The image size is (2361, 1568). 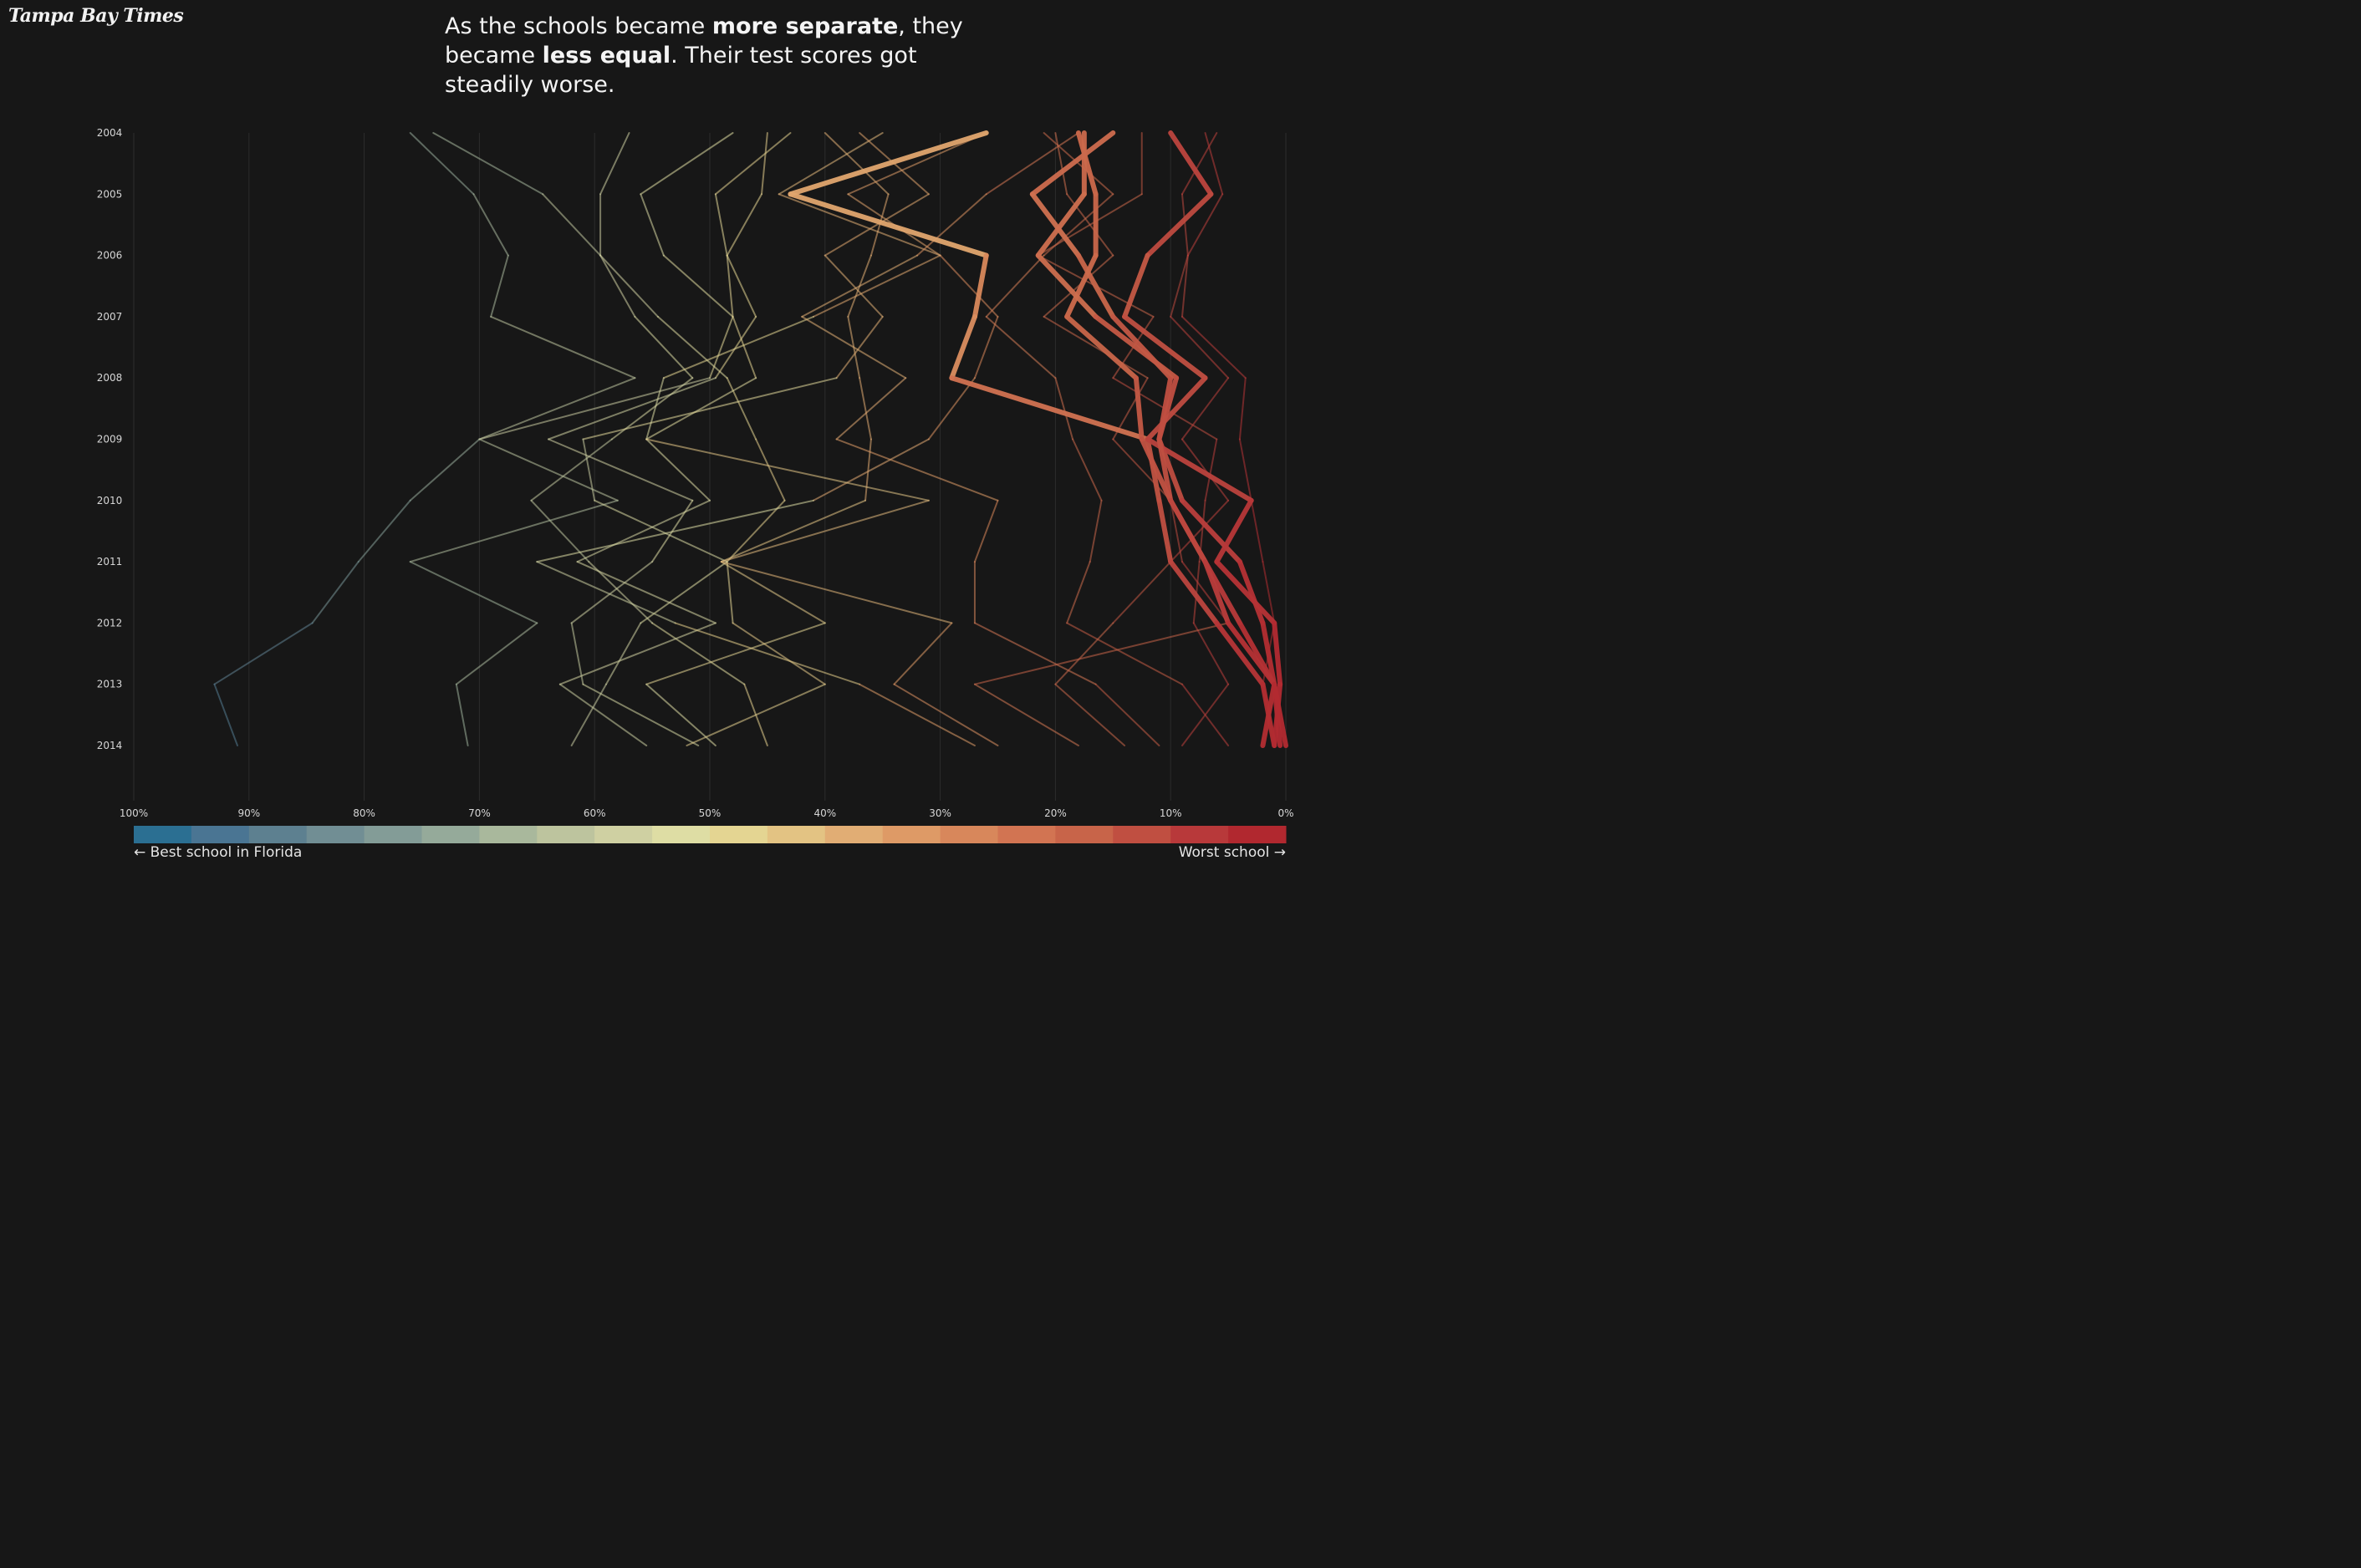 I want to click on legend-best-label: ← Best school in Florida, so click(x=219, y=852).